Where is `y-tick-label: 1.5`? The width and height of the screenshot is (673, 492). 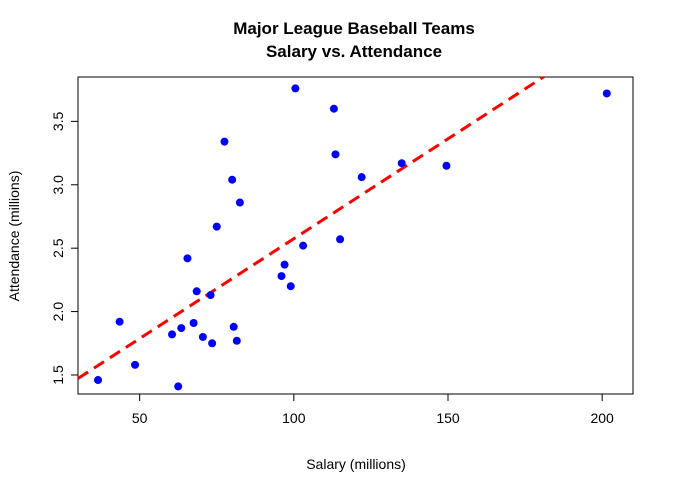
y-tick-label: 1.5 is located at coordinates (58, 375).